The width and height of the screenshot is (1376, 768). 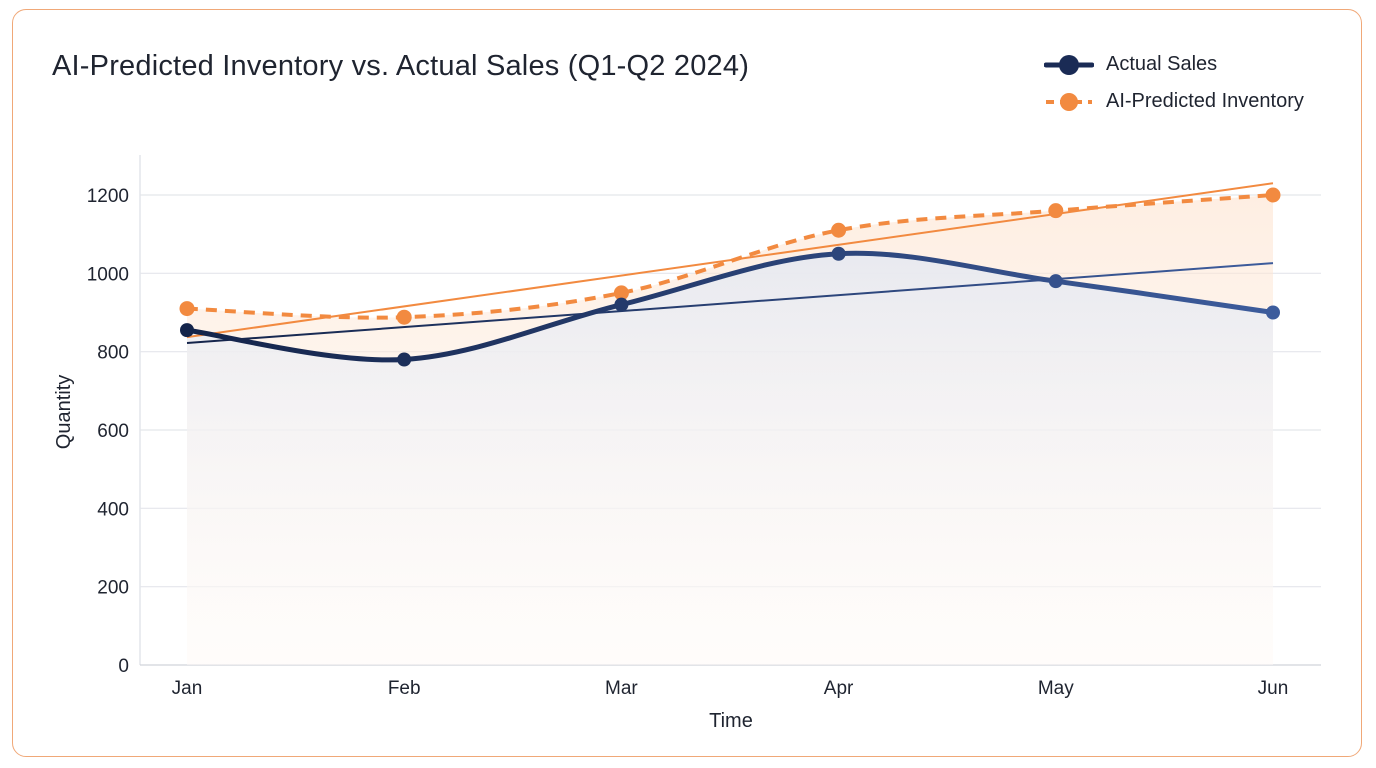 I want to click on y-tick-label: 600, so click(x=113, y=431).